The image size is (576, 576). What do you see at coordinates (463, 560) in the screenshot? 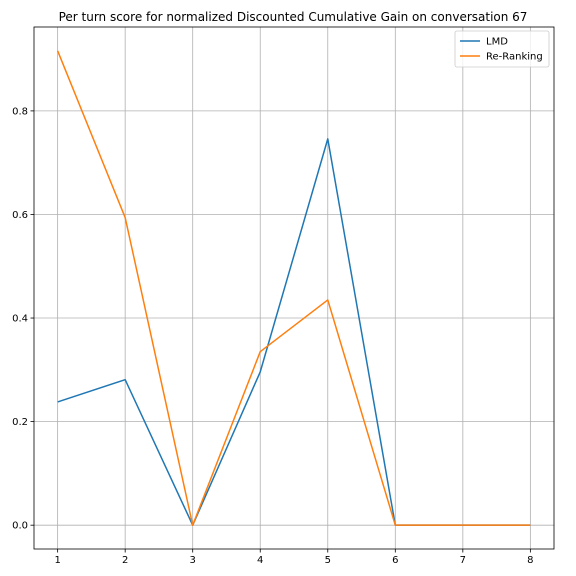
I see `x-tick-label: 7` at bounding box center [463, 560].